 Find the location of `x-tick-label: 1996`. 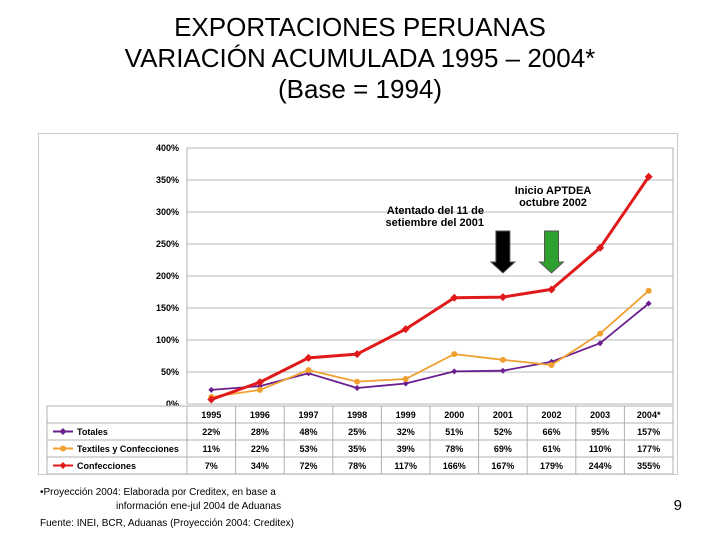

x-tick-label: 1996 is located at coordinates (260, 415).